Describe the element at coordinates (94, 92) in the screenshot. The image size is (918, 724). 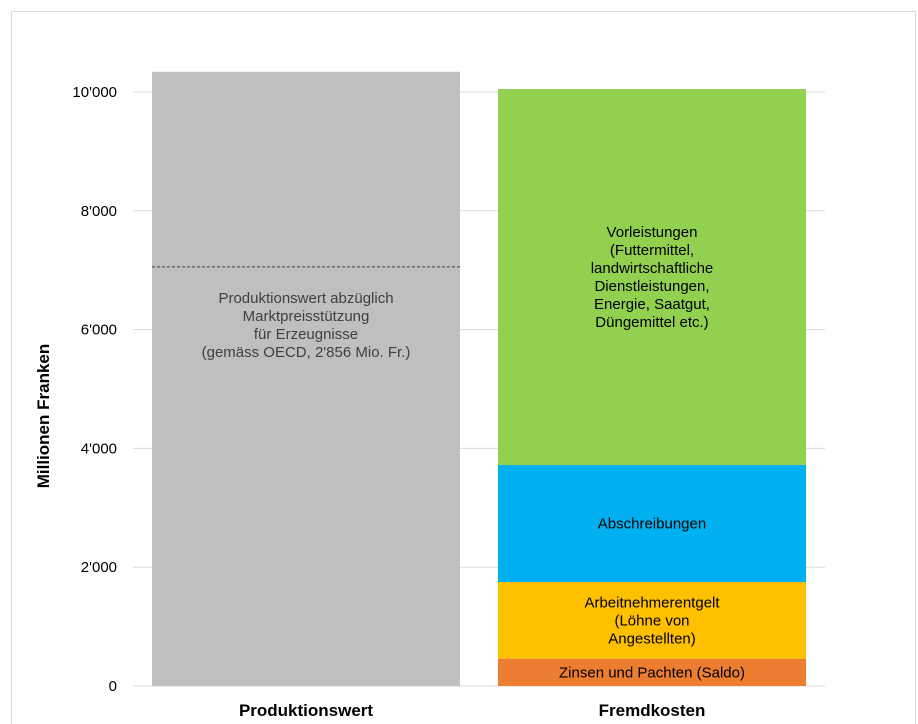
I see `y-tick-label: 10'000` at that location.